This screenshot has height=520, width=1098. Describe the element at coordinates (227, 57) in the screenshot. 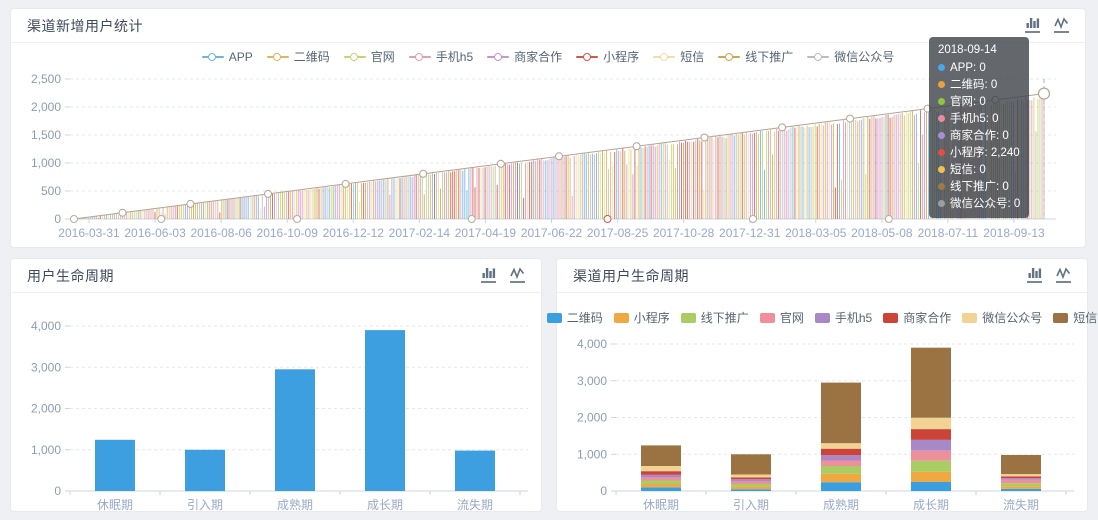

I see `legend-item-APP: APP` at that location.